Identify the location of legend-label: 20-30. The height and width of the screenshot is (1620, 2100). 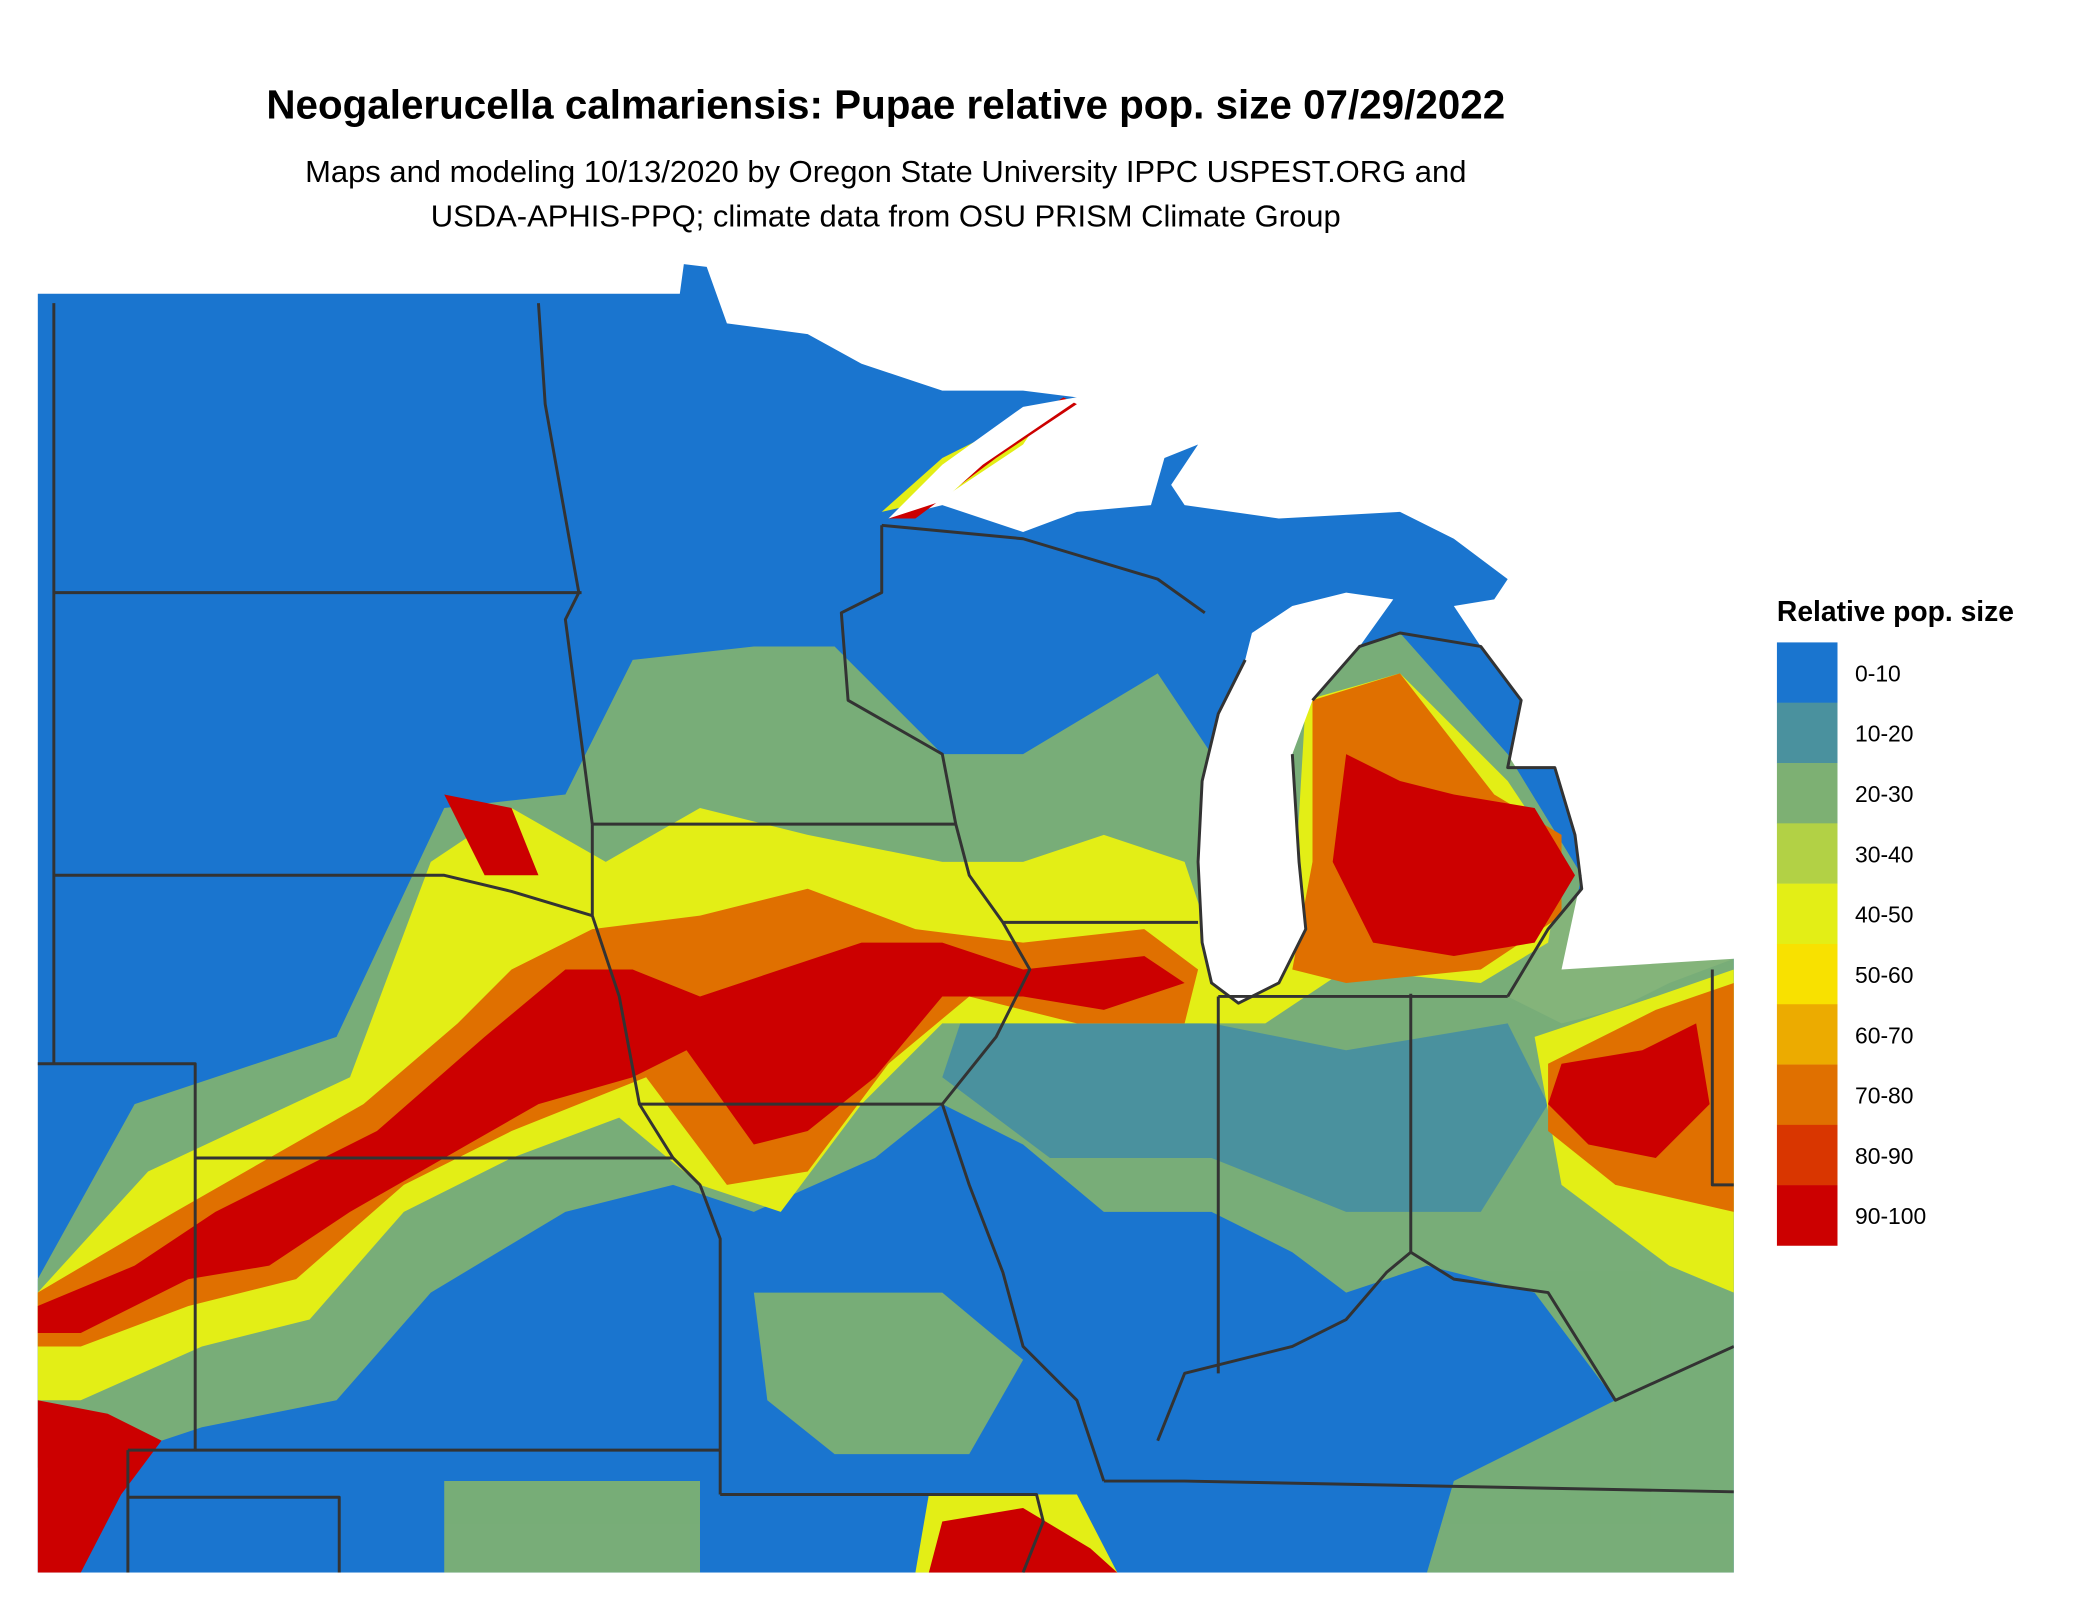
(1884, 794).